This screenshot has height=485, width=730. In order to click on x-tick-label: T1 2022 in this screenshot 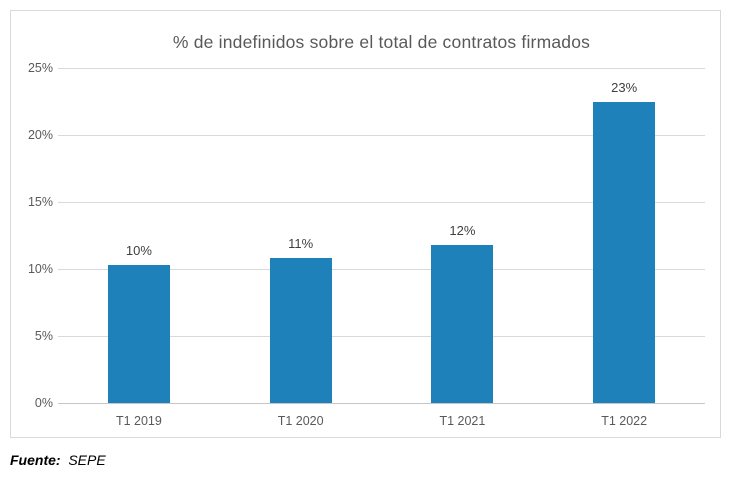, I will do `click(624, 421)`.